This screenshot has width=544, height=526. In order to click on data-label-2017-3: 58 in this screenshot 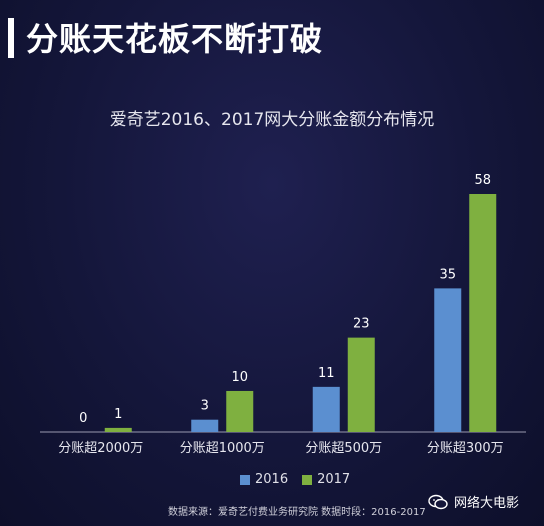, I will do `click(482, 180)`.